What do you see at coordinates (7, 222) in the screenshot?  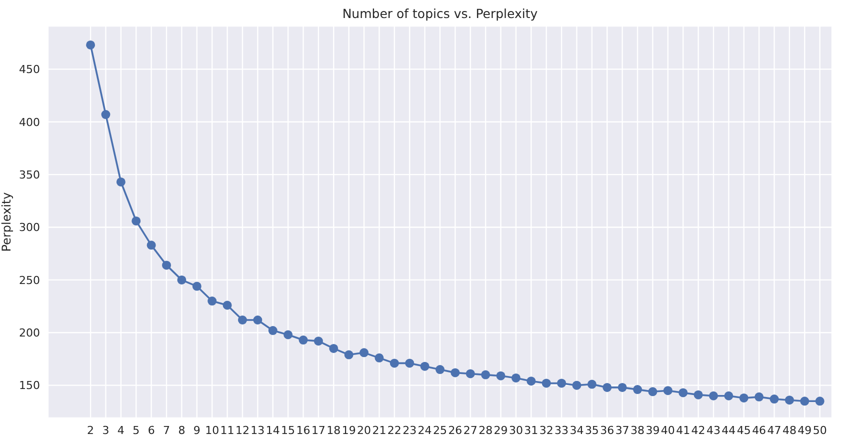 I see `y-axis-title: Perplexity` at bounding box center [7, 222].